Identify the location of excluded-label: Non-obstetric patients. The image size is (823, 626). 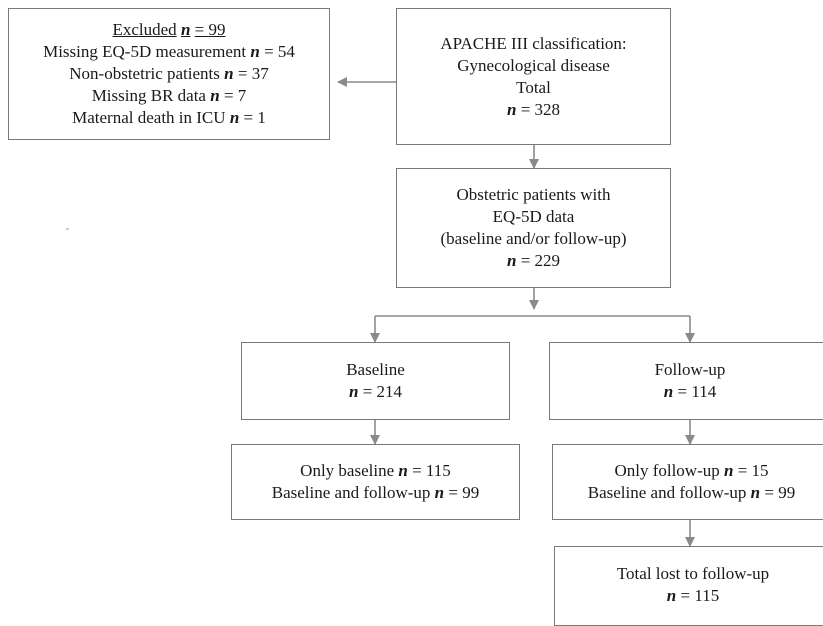
(144, 73).